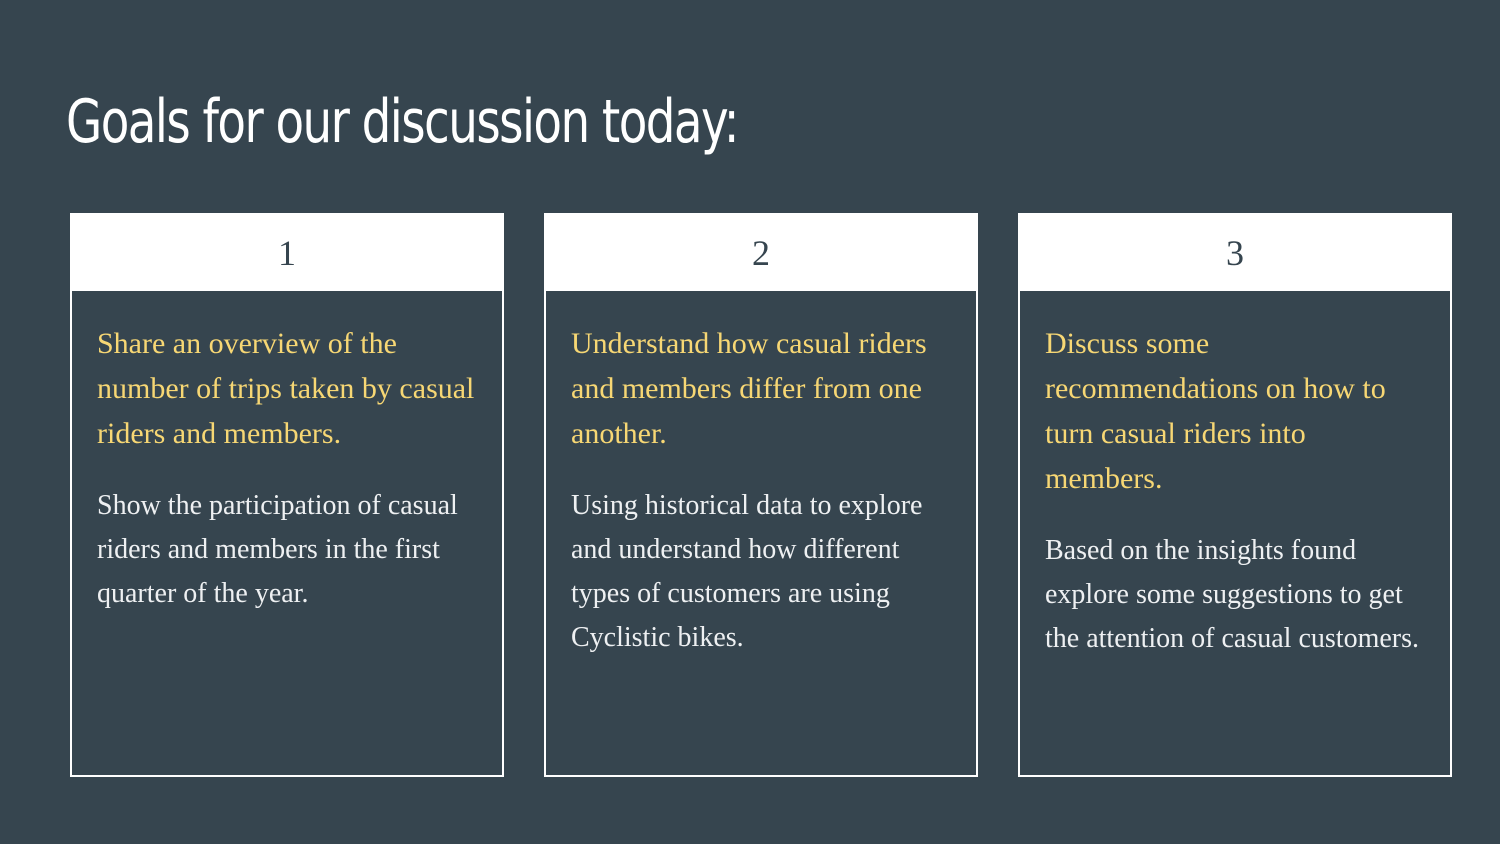 Image resolution: width=1500 pixels, height=844 pixels. Describe the element at coordinates (761, 253) in the screenshot. I see `goal-card-number: 2` at that location.